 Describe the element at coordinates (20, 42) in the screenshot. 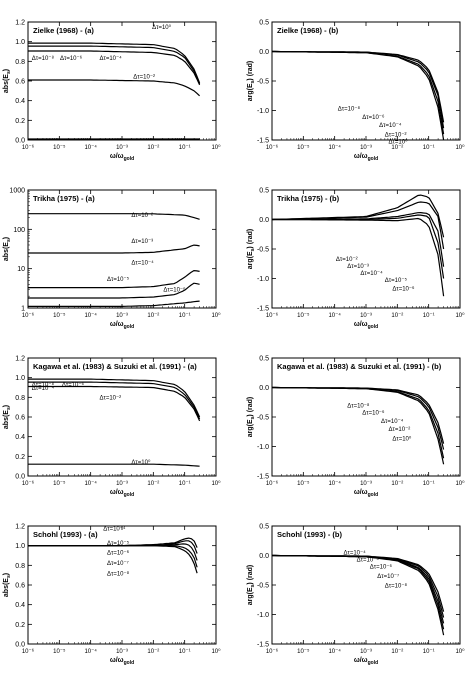

I see `y-tick-label: 1.0` at that location.